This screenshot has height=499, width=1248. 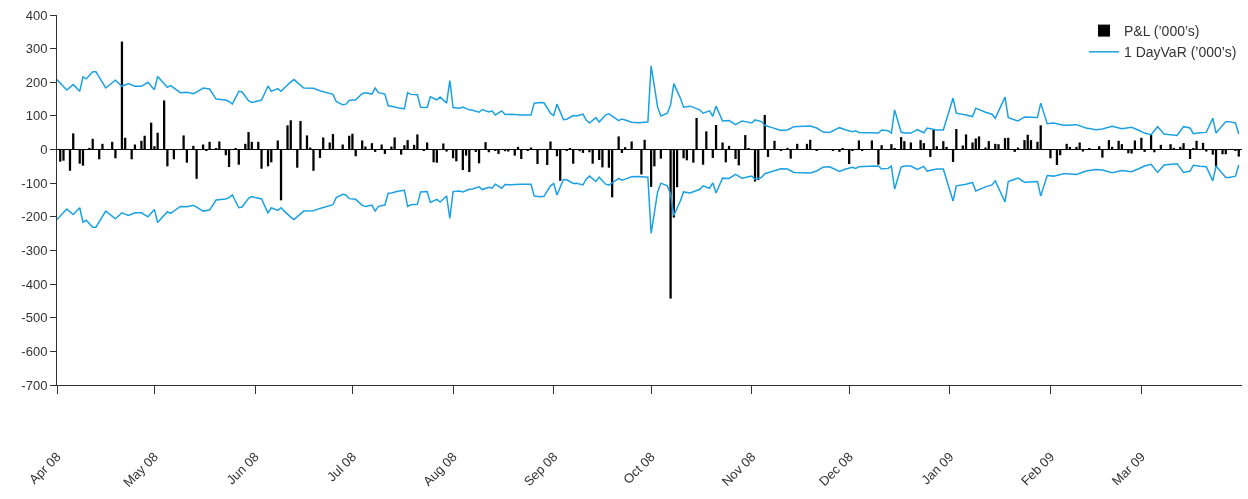 What do you see at coordinates (34, 318) in the screenshot?
I see `y-tick-label: -500` at bounding box center [34, 318].